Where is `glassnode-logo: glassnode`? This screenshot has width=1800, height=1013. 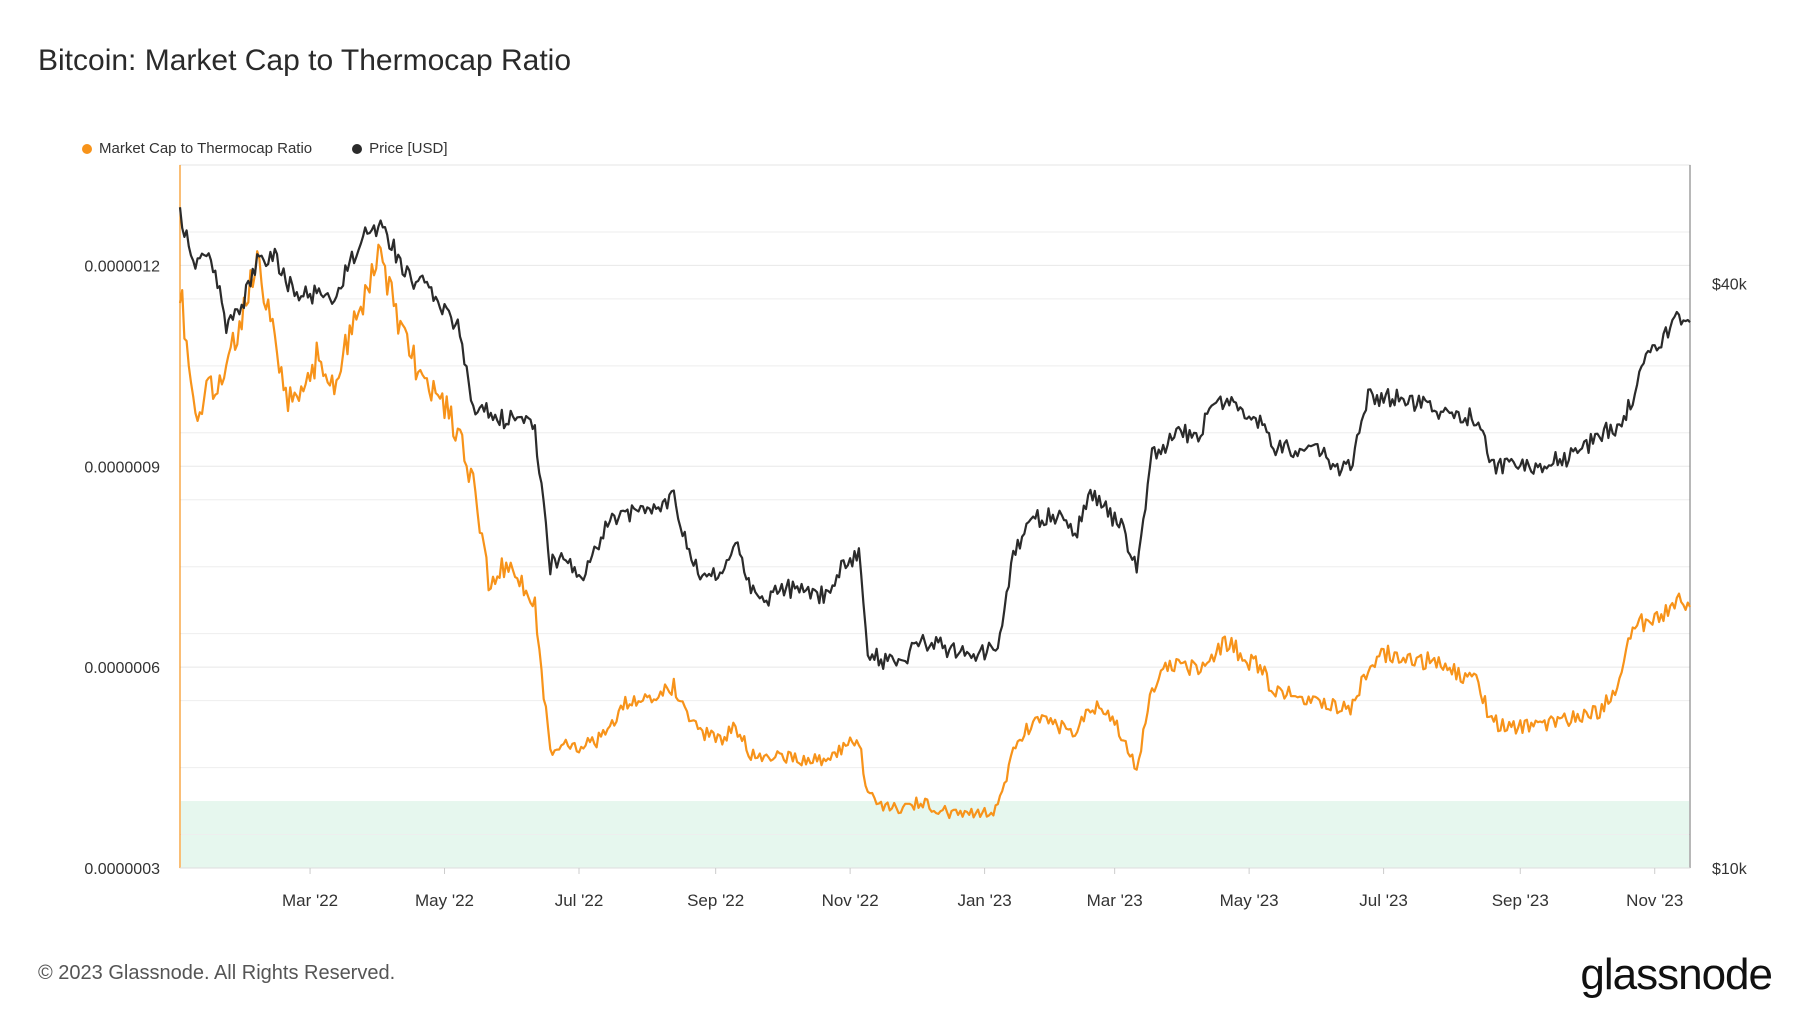 glassnode-logo: glassnode is located at coordinates (1676, 974).